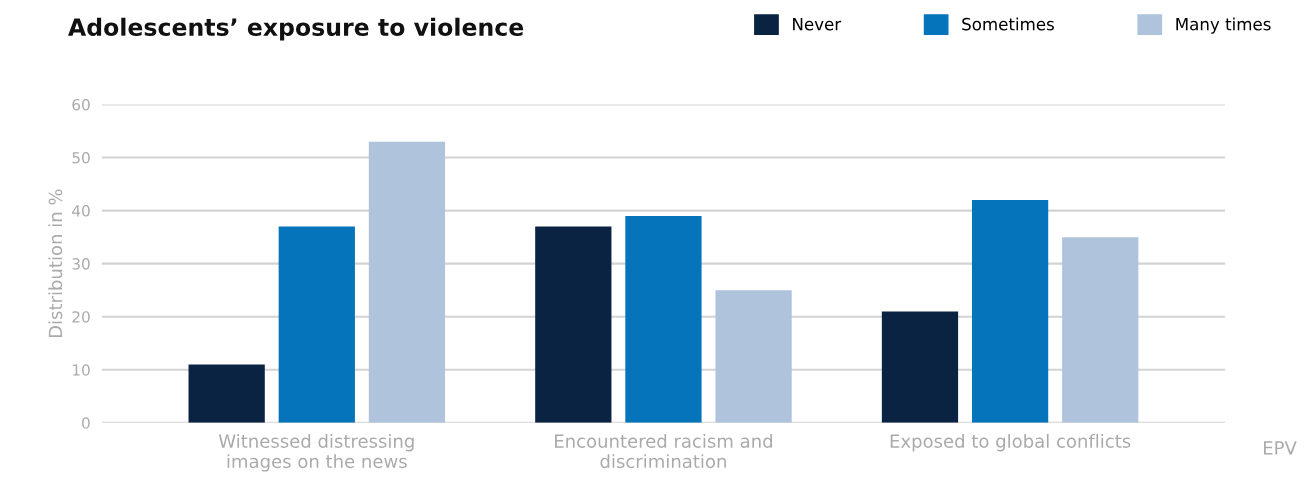 This screenshot has width=1306, height=486. Describe the element at coordinates (1280, 448) in the screenshot. I see `text: EPV` at that location.